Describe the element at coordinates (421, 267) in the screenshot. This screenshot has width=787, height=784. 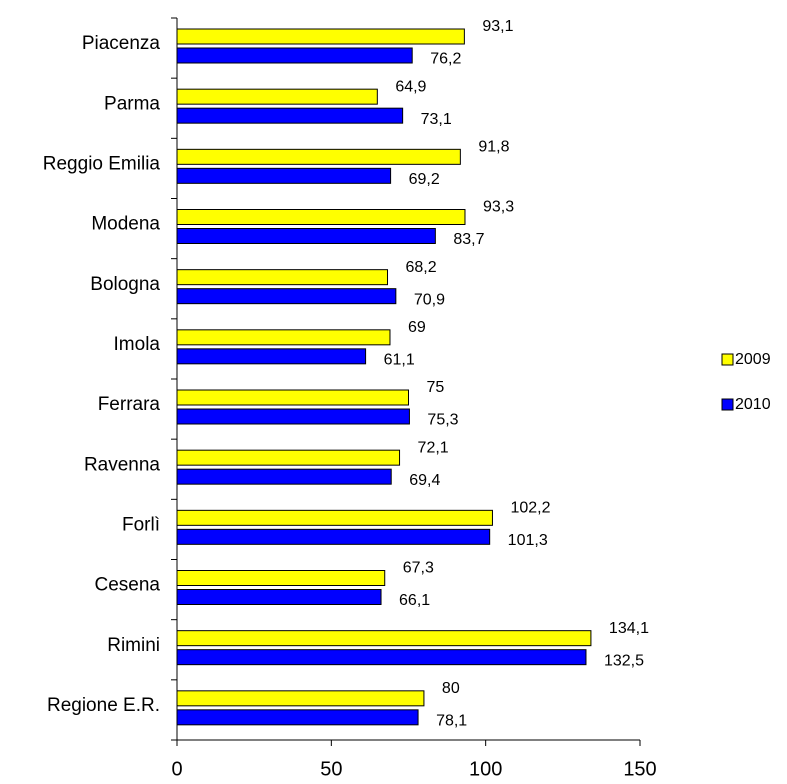
I see `value-label: 68,2` at that location.